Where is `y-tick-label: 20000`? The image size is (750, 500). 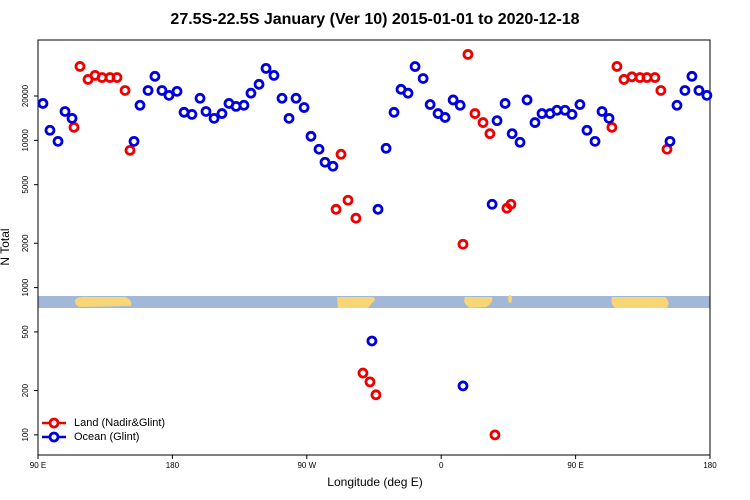
y-tick-label: 20000 is located at coordinates (25, 95).